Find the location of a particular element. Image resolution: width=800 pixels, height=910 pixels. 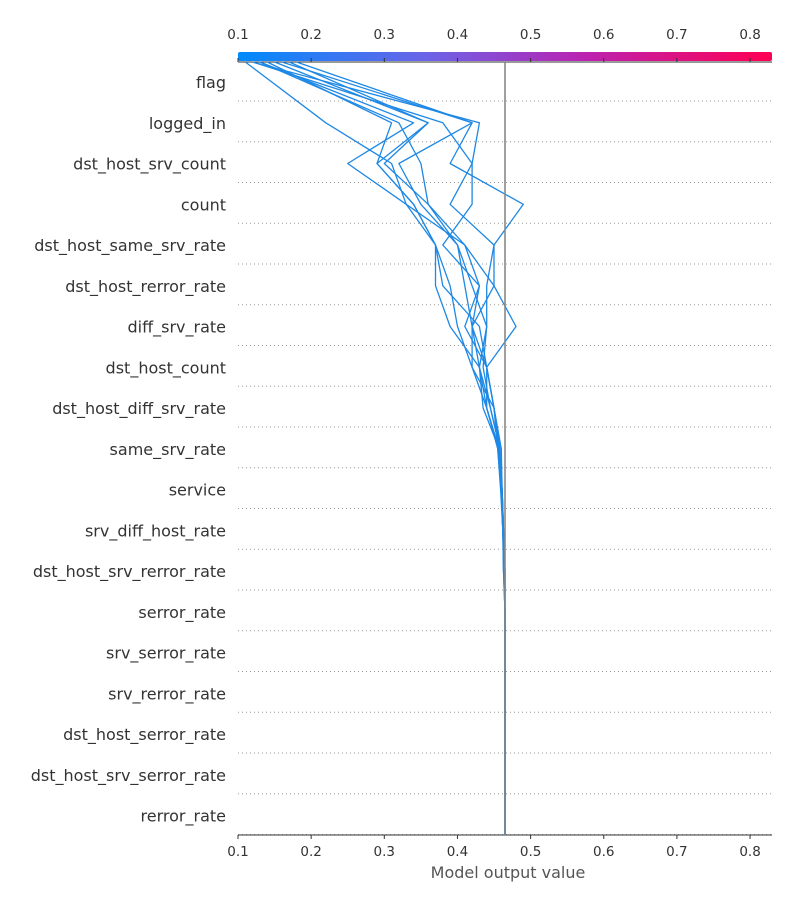

feature-label: diff_srv_rate is located at coordinates (176, 328).